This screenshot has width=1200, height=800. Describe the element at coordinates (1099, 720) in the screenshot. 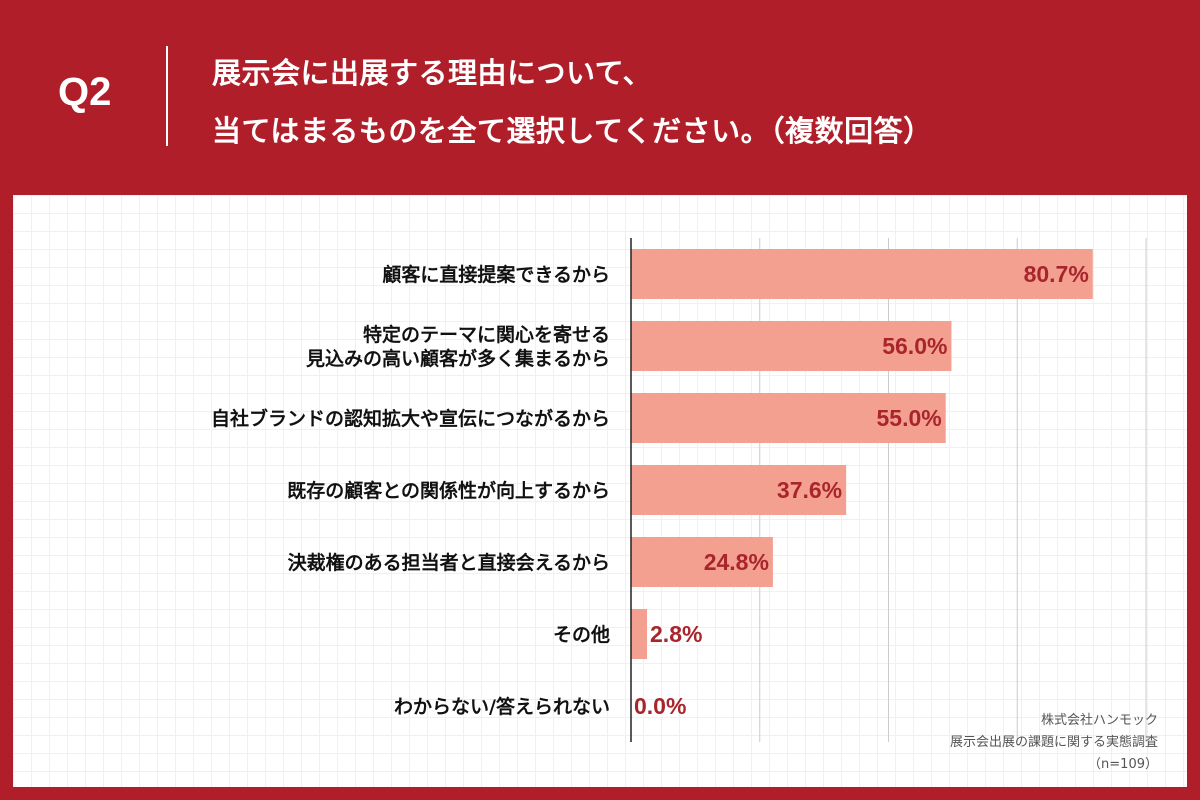

I see `source-company: 株式会社ハンモック` at that location.